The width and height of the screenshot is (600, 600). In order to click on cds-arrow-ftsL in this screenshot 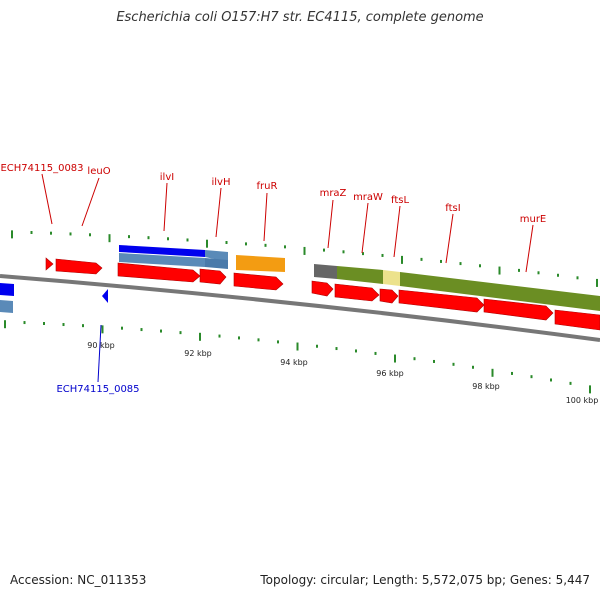, I will do `click(389, 296)`.